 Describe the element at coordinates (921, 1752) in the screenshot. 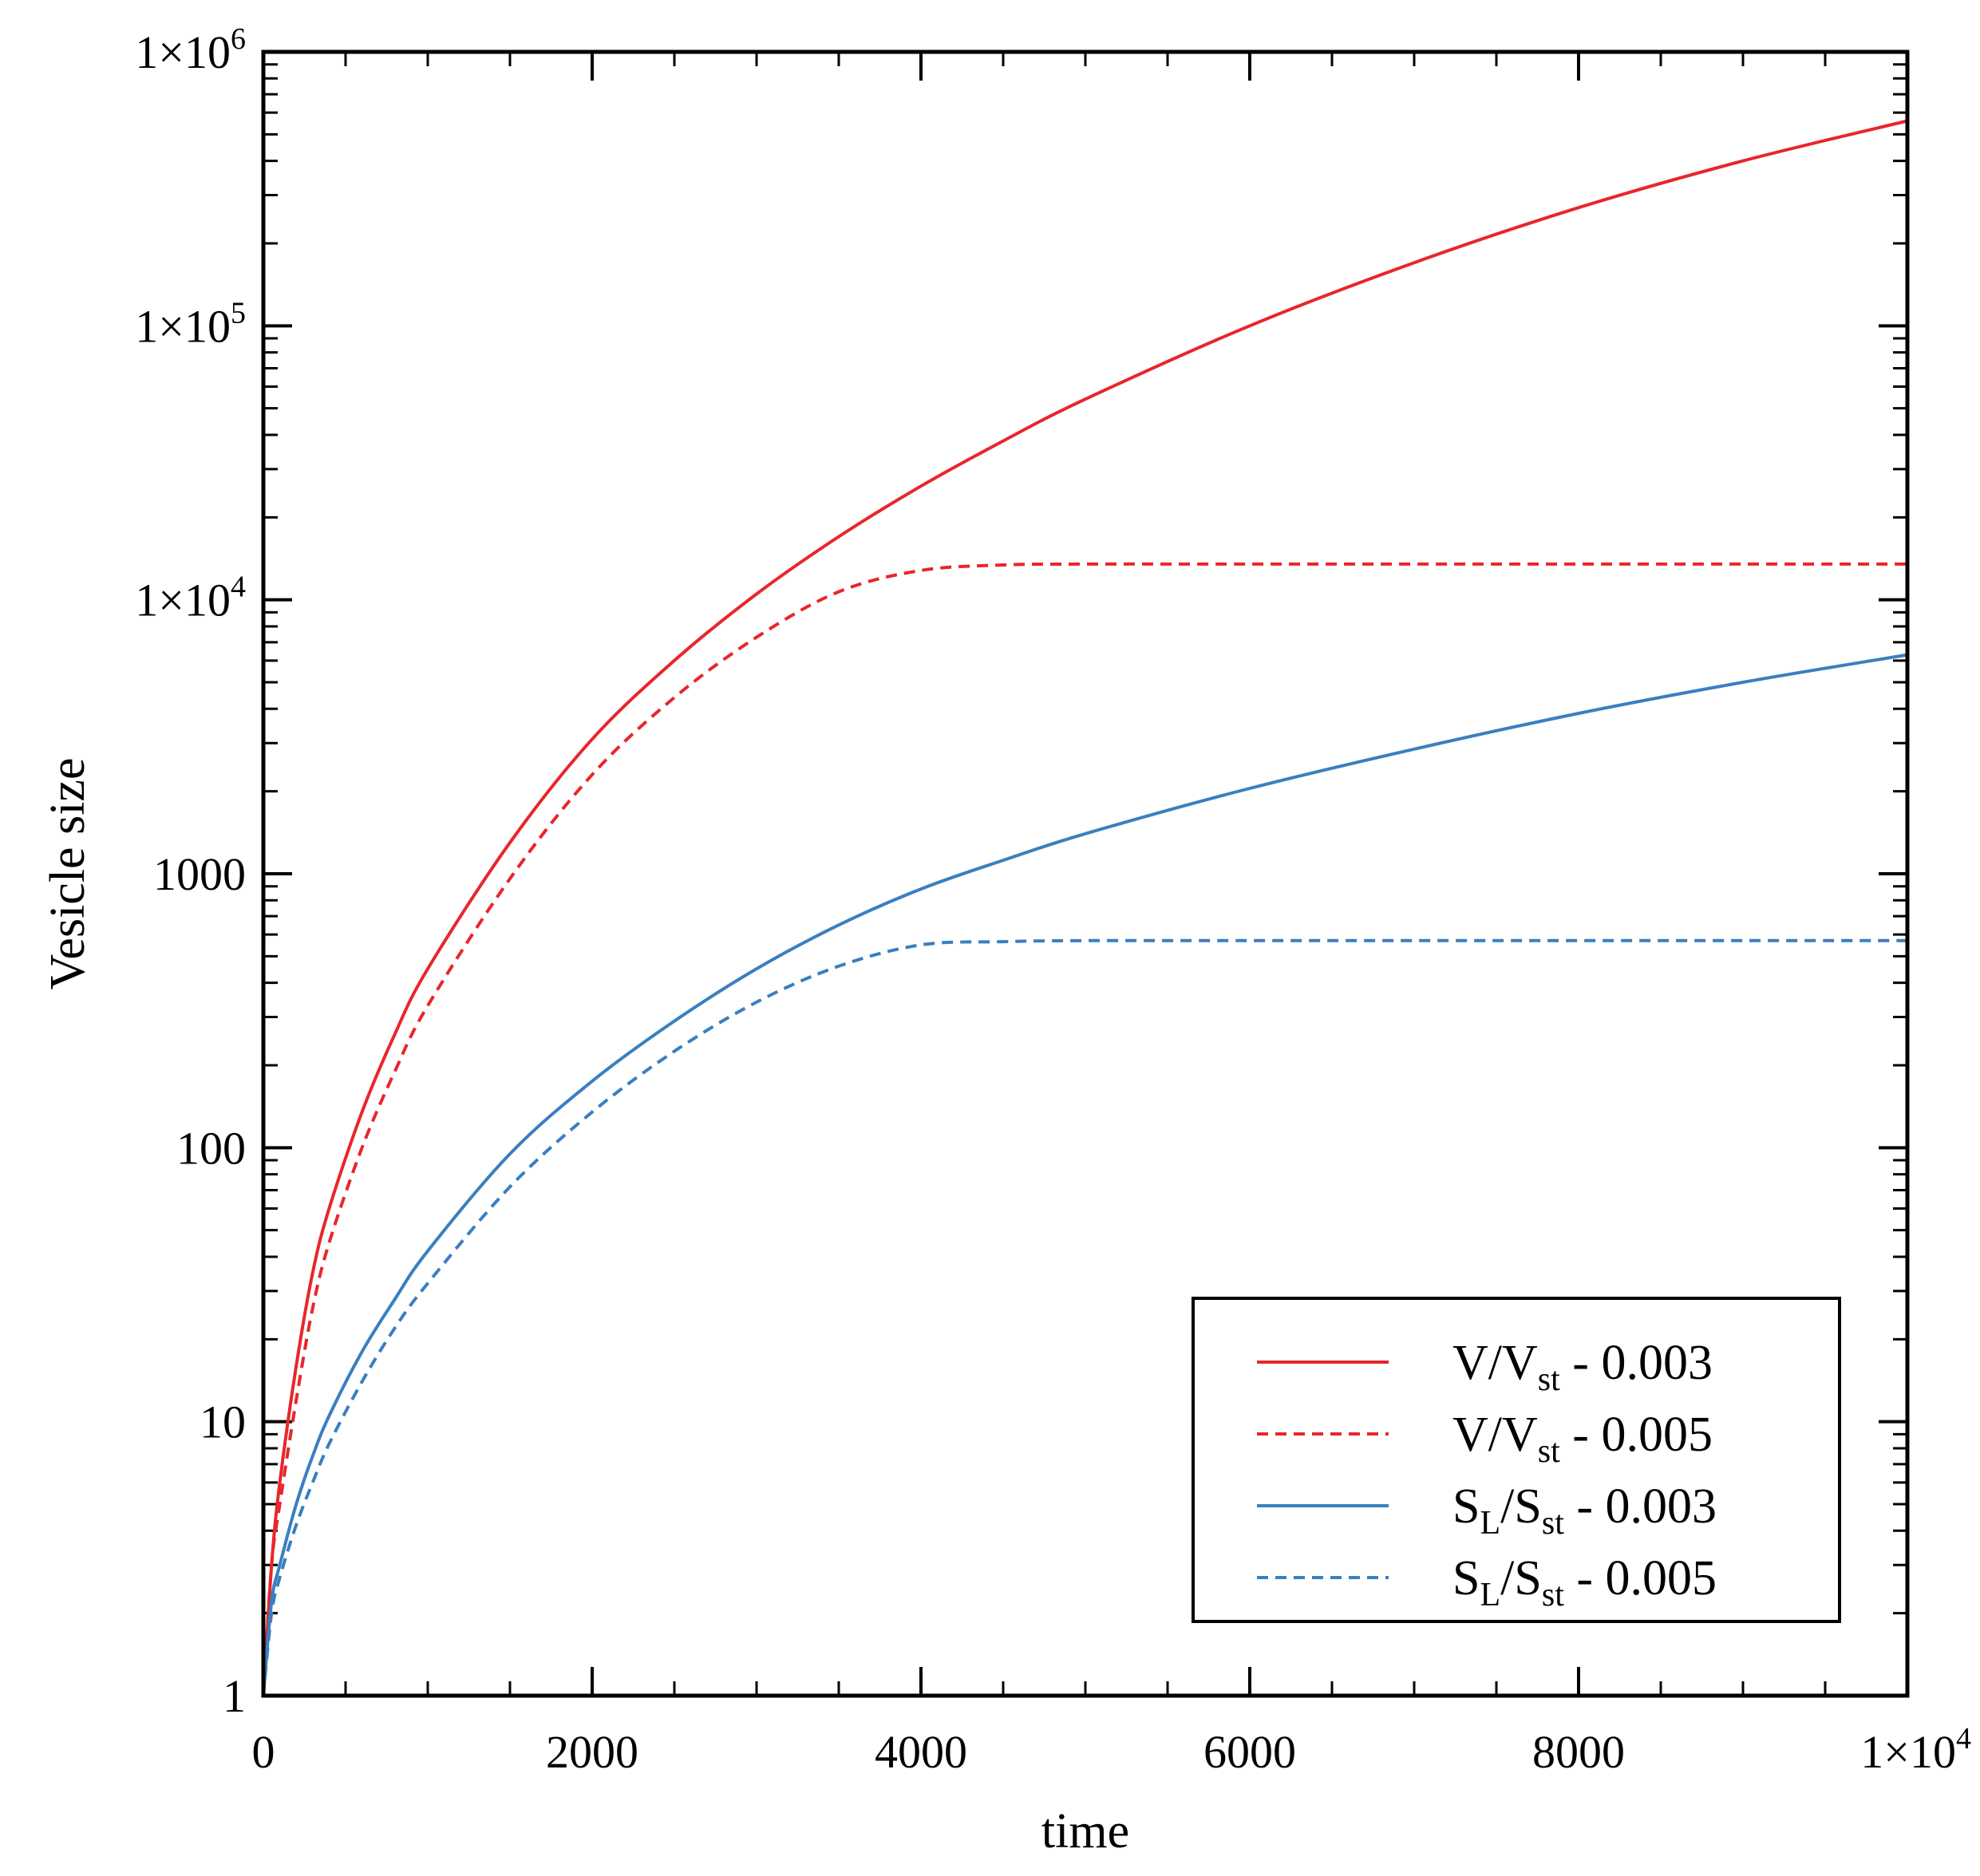

I see `x-tick-label: 4000` at that location.